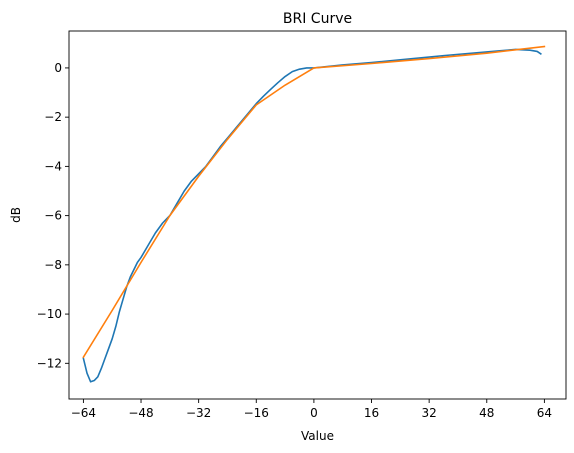 This screenshot has height=453, width=574. I want to click on x-tick-label: 64, so click(544, 413).